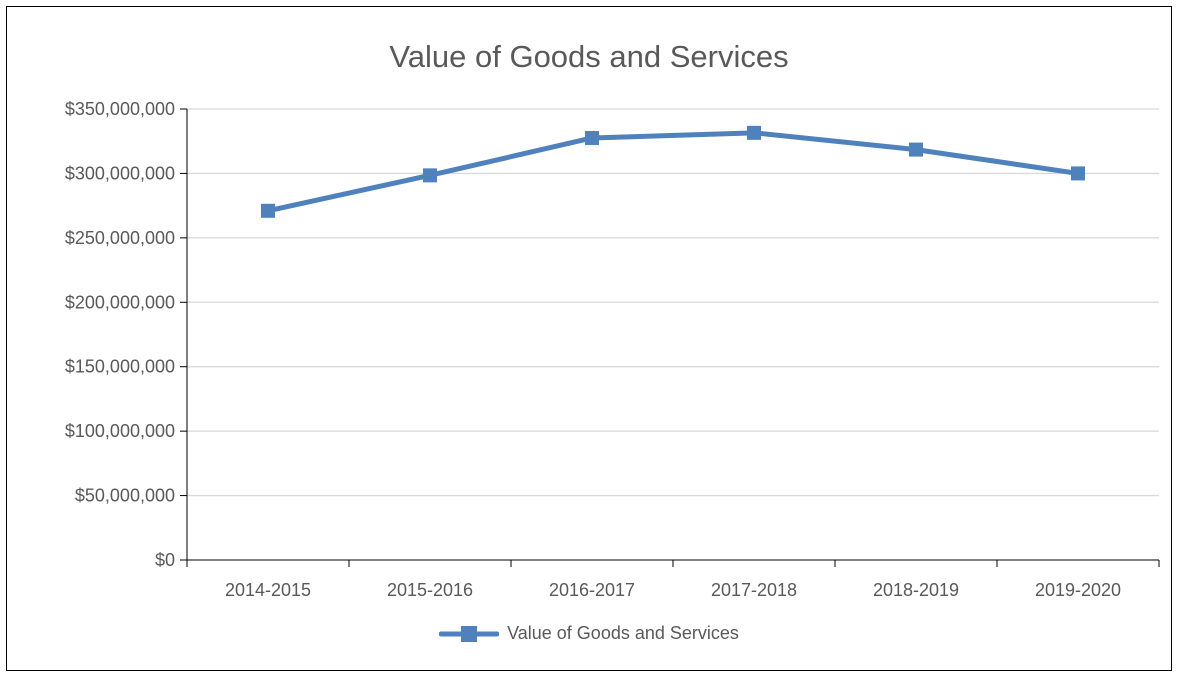 Image resolution: width=1178 pixels, height=677 pixels. Describe the element at coordinates (430, 590) in the screenshot. I see `x-tick-label: 2015-2016` at that location.